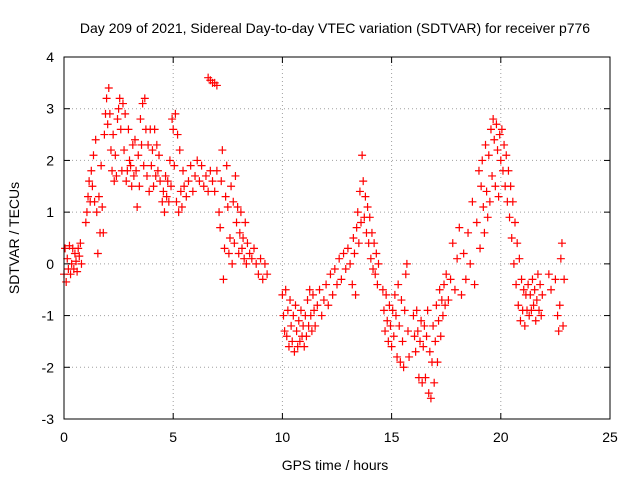 The image size is (640, 480). Describe the element at coordinates (48, 316) in the screenshot. I see `y-tick-label: -1` at that location.